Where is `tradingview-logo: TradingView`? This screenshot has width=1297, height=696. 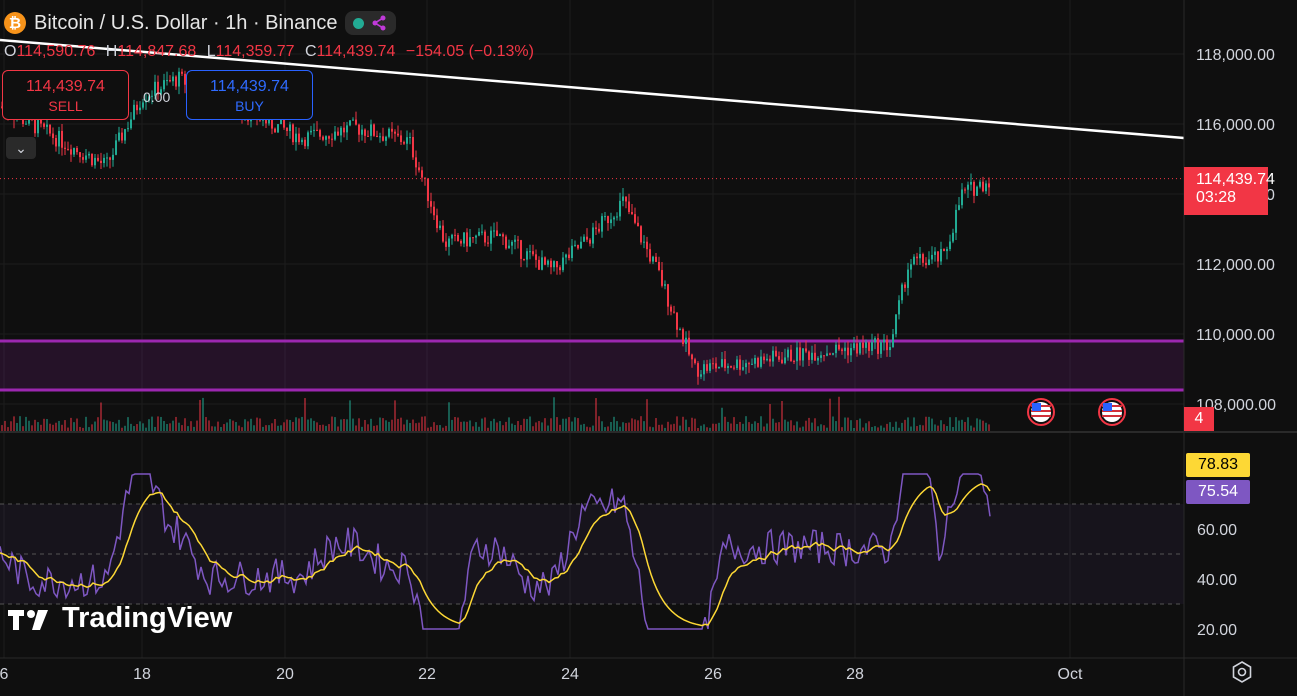 tradingview-logo: TradingView is located at coordinates (120, 618).